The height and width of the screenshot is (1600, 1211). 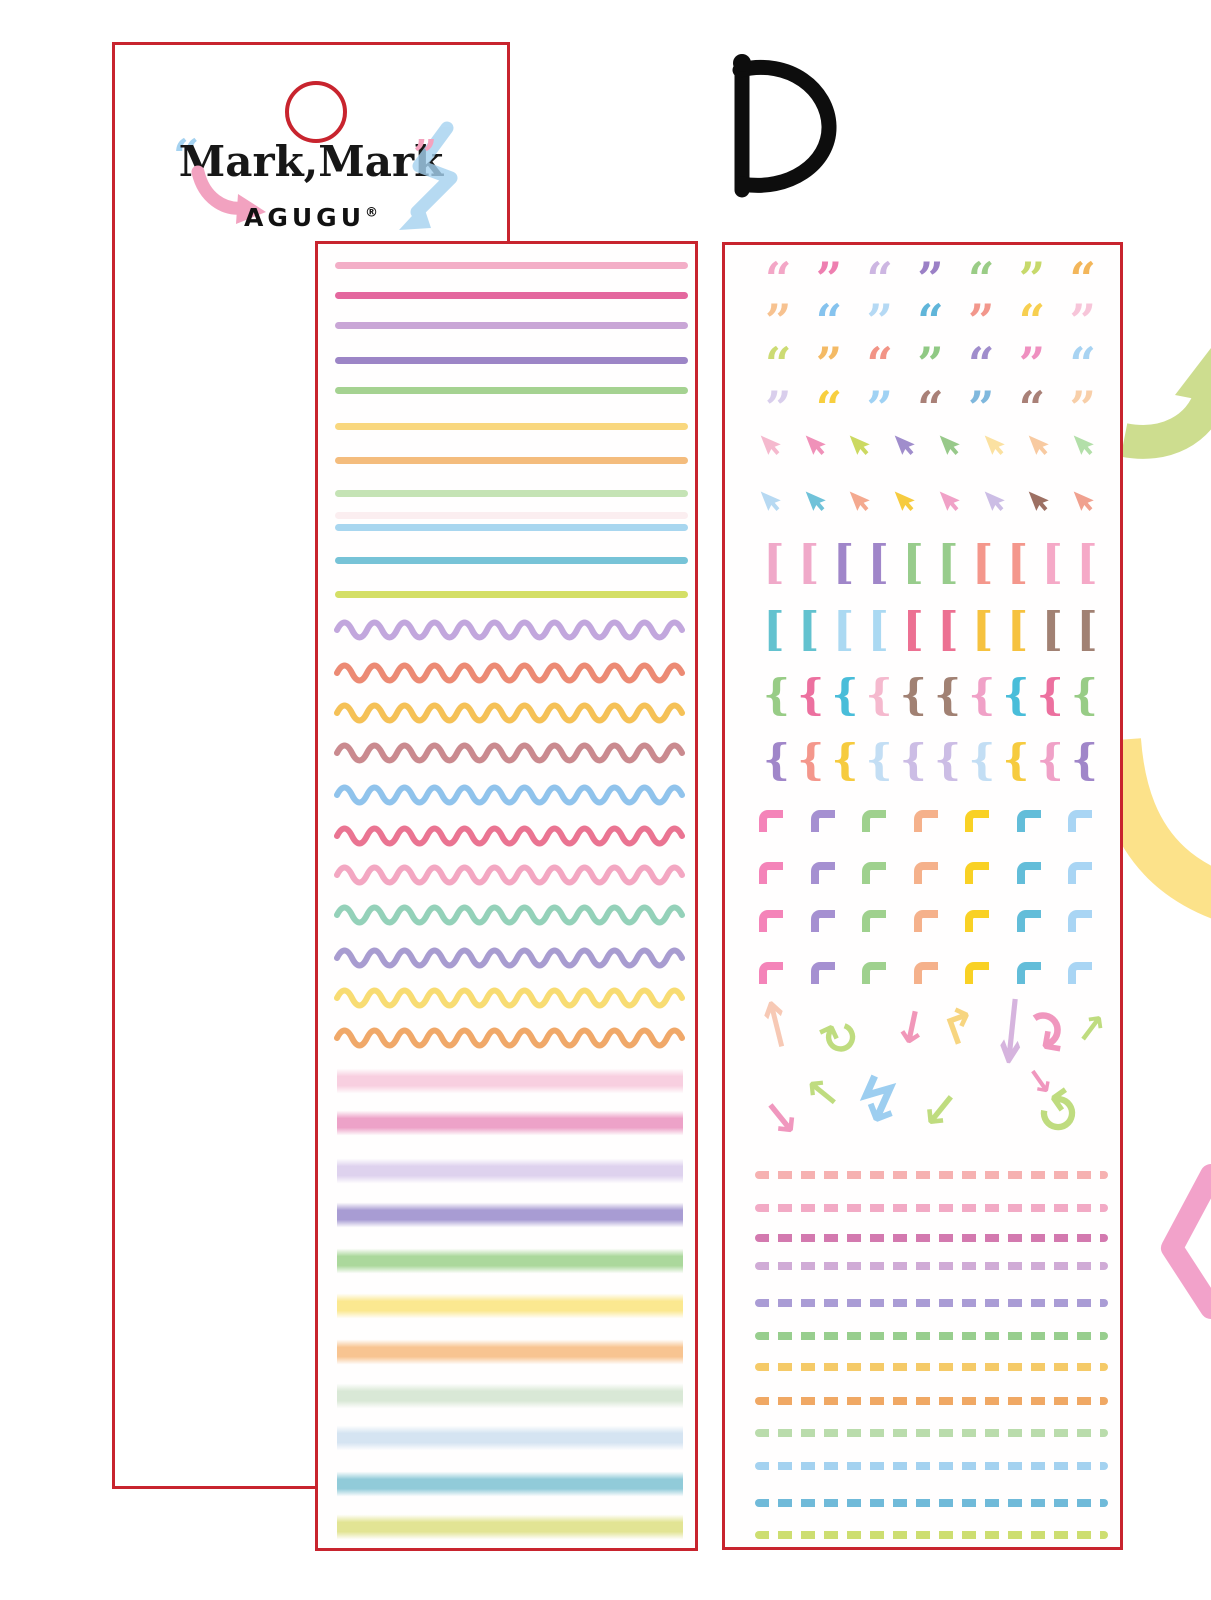 I want to click on doodle-arrow-sticker: ↱, so click(x=960, y=1026).